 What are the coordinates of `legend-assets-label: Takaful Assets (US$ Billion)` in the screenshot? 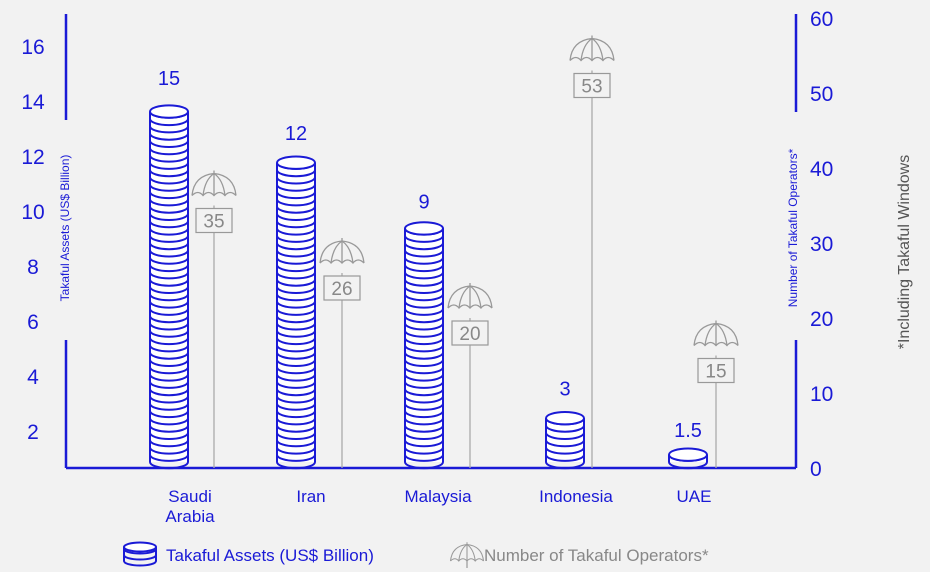 It's located at (270, 555).